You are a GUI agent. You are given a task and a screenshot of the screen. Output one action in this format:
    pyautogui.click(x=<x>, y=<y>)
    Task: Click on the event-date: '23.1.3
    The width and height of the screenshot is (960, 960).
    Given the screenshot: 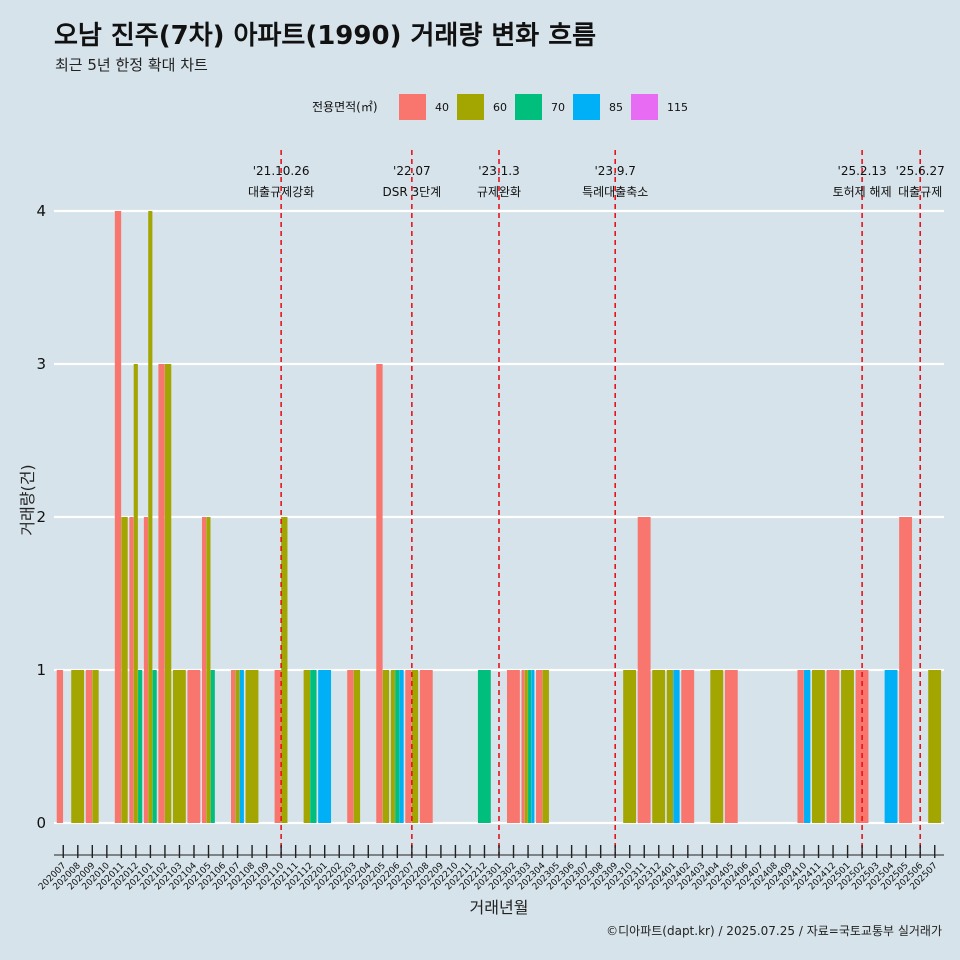 What is the action you would take?
    pyautogui.click(x=498, y=171)
    